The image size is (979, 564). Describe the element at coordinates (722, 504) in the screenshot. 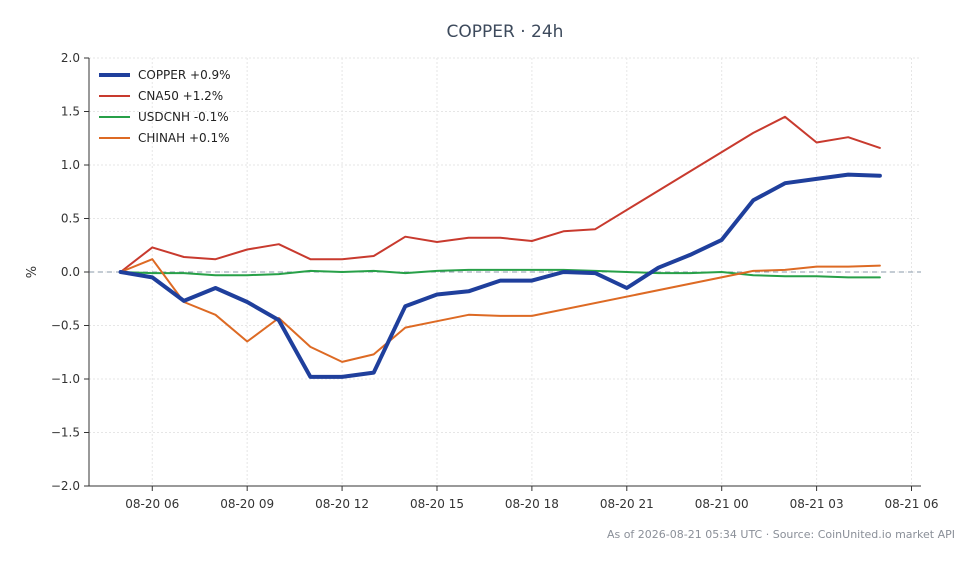

I see `x-tick-label: 08-21 00` at that location.